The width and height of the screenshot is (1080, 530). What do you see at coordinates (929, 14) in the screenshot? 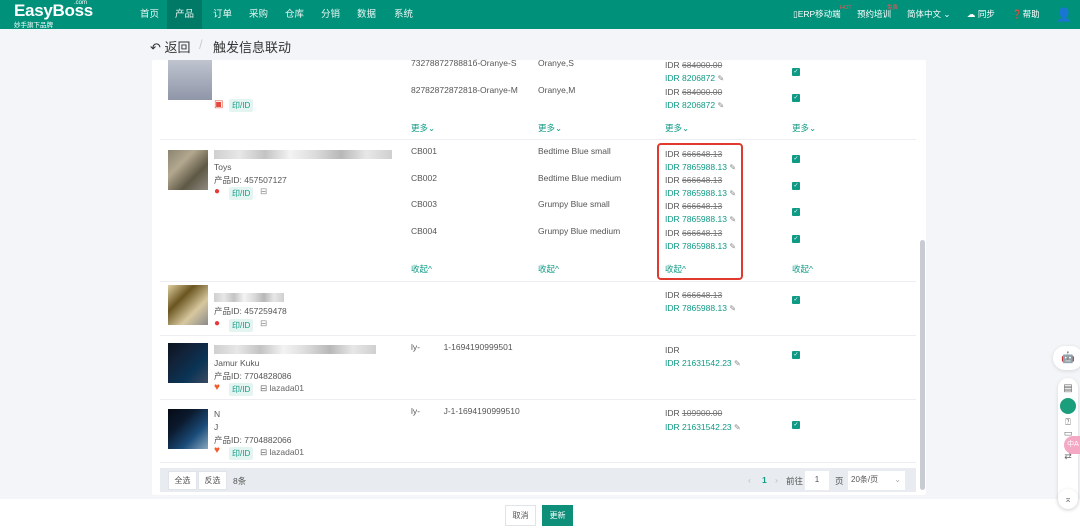
I see `language-select: 简体中文 ⌄` at bounding box center [929, 14].